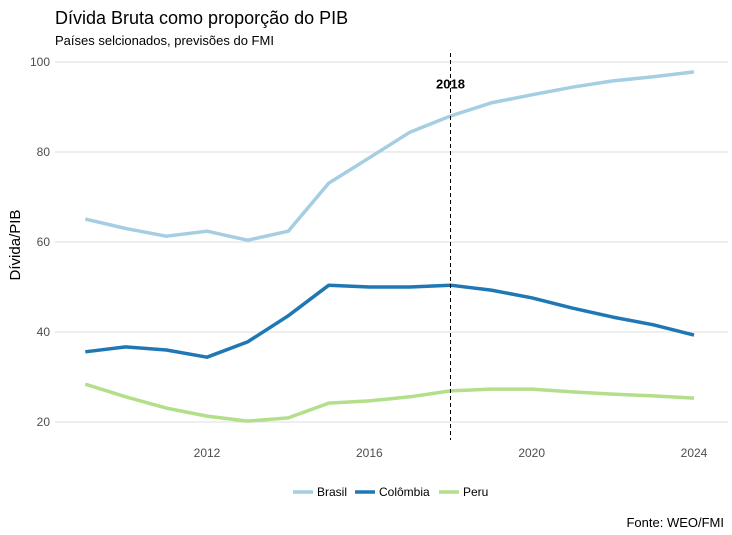 The width and height of the screenshot is (732, 535). Describe the element at coordinates (202, 18) in the screenshot. I see `chart-title: Dívida Bruta como proporção do PIB` at that location.